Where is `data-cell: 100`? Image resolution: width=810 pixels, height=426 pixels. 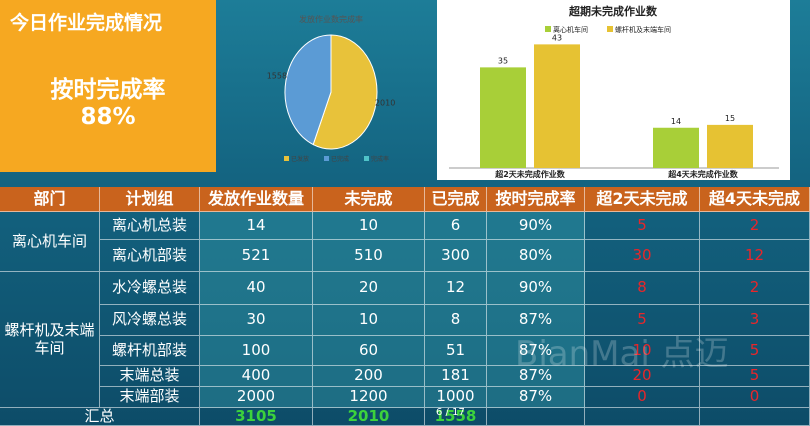
data-cell: 100 is located at coordinates (256, 351).